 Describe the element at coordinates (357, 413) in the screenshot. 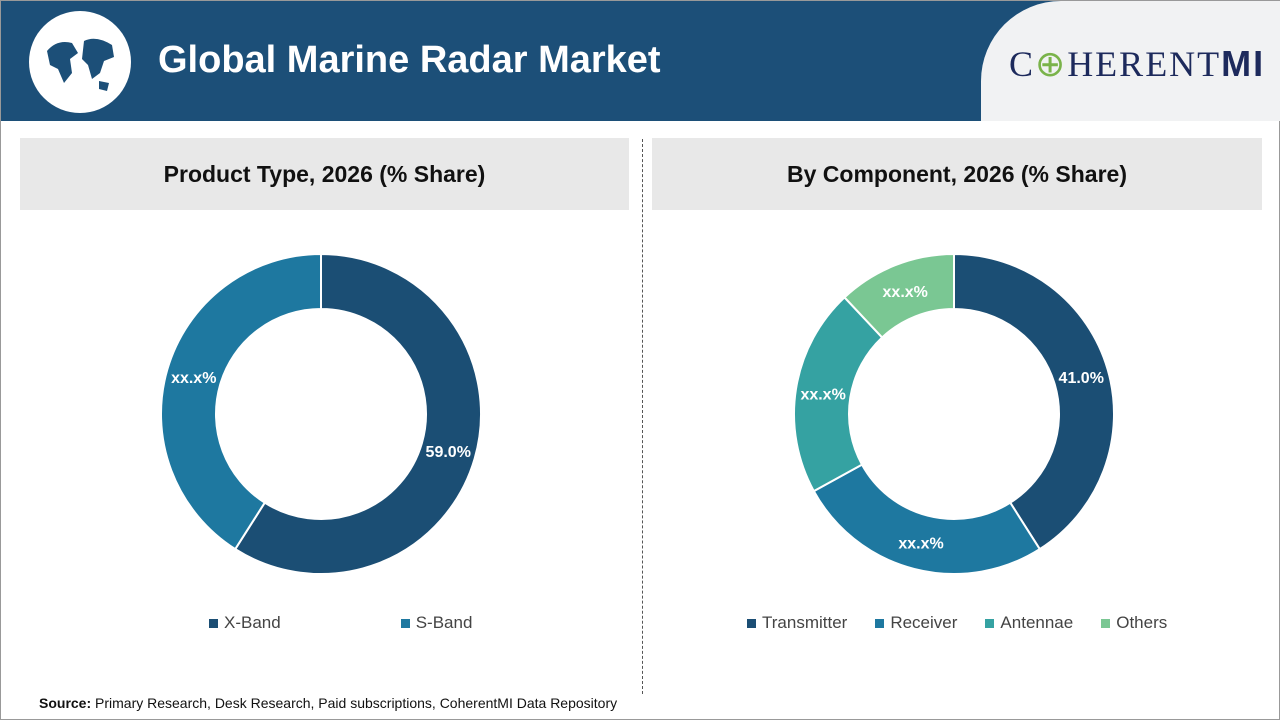

I see `slice-x-band` at that location.